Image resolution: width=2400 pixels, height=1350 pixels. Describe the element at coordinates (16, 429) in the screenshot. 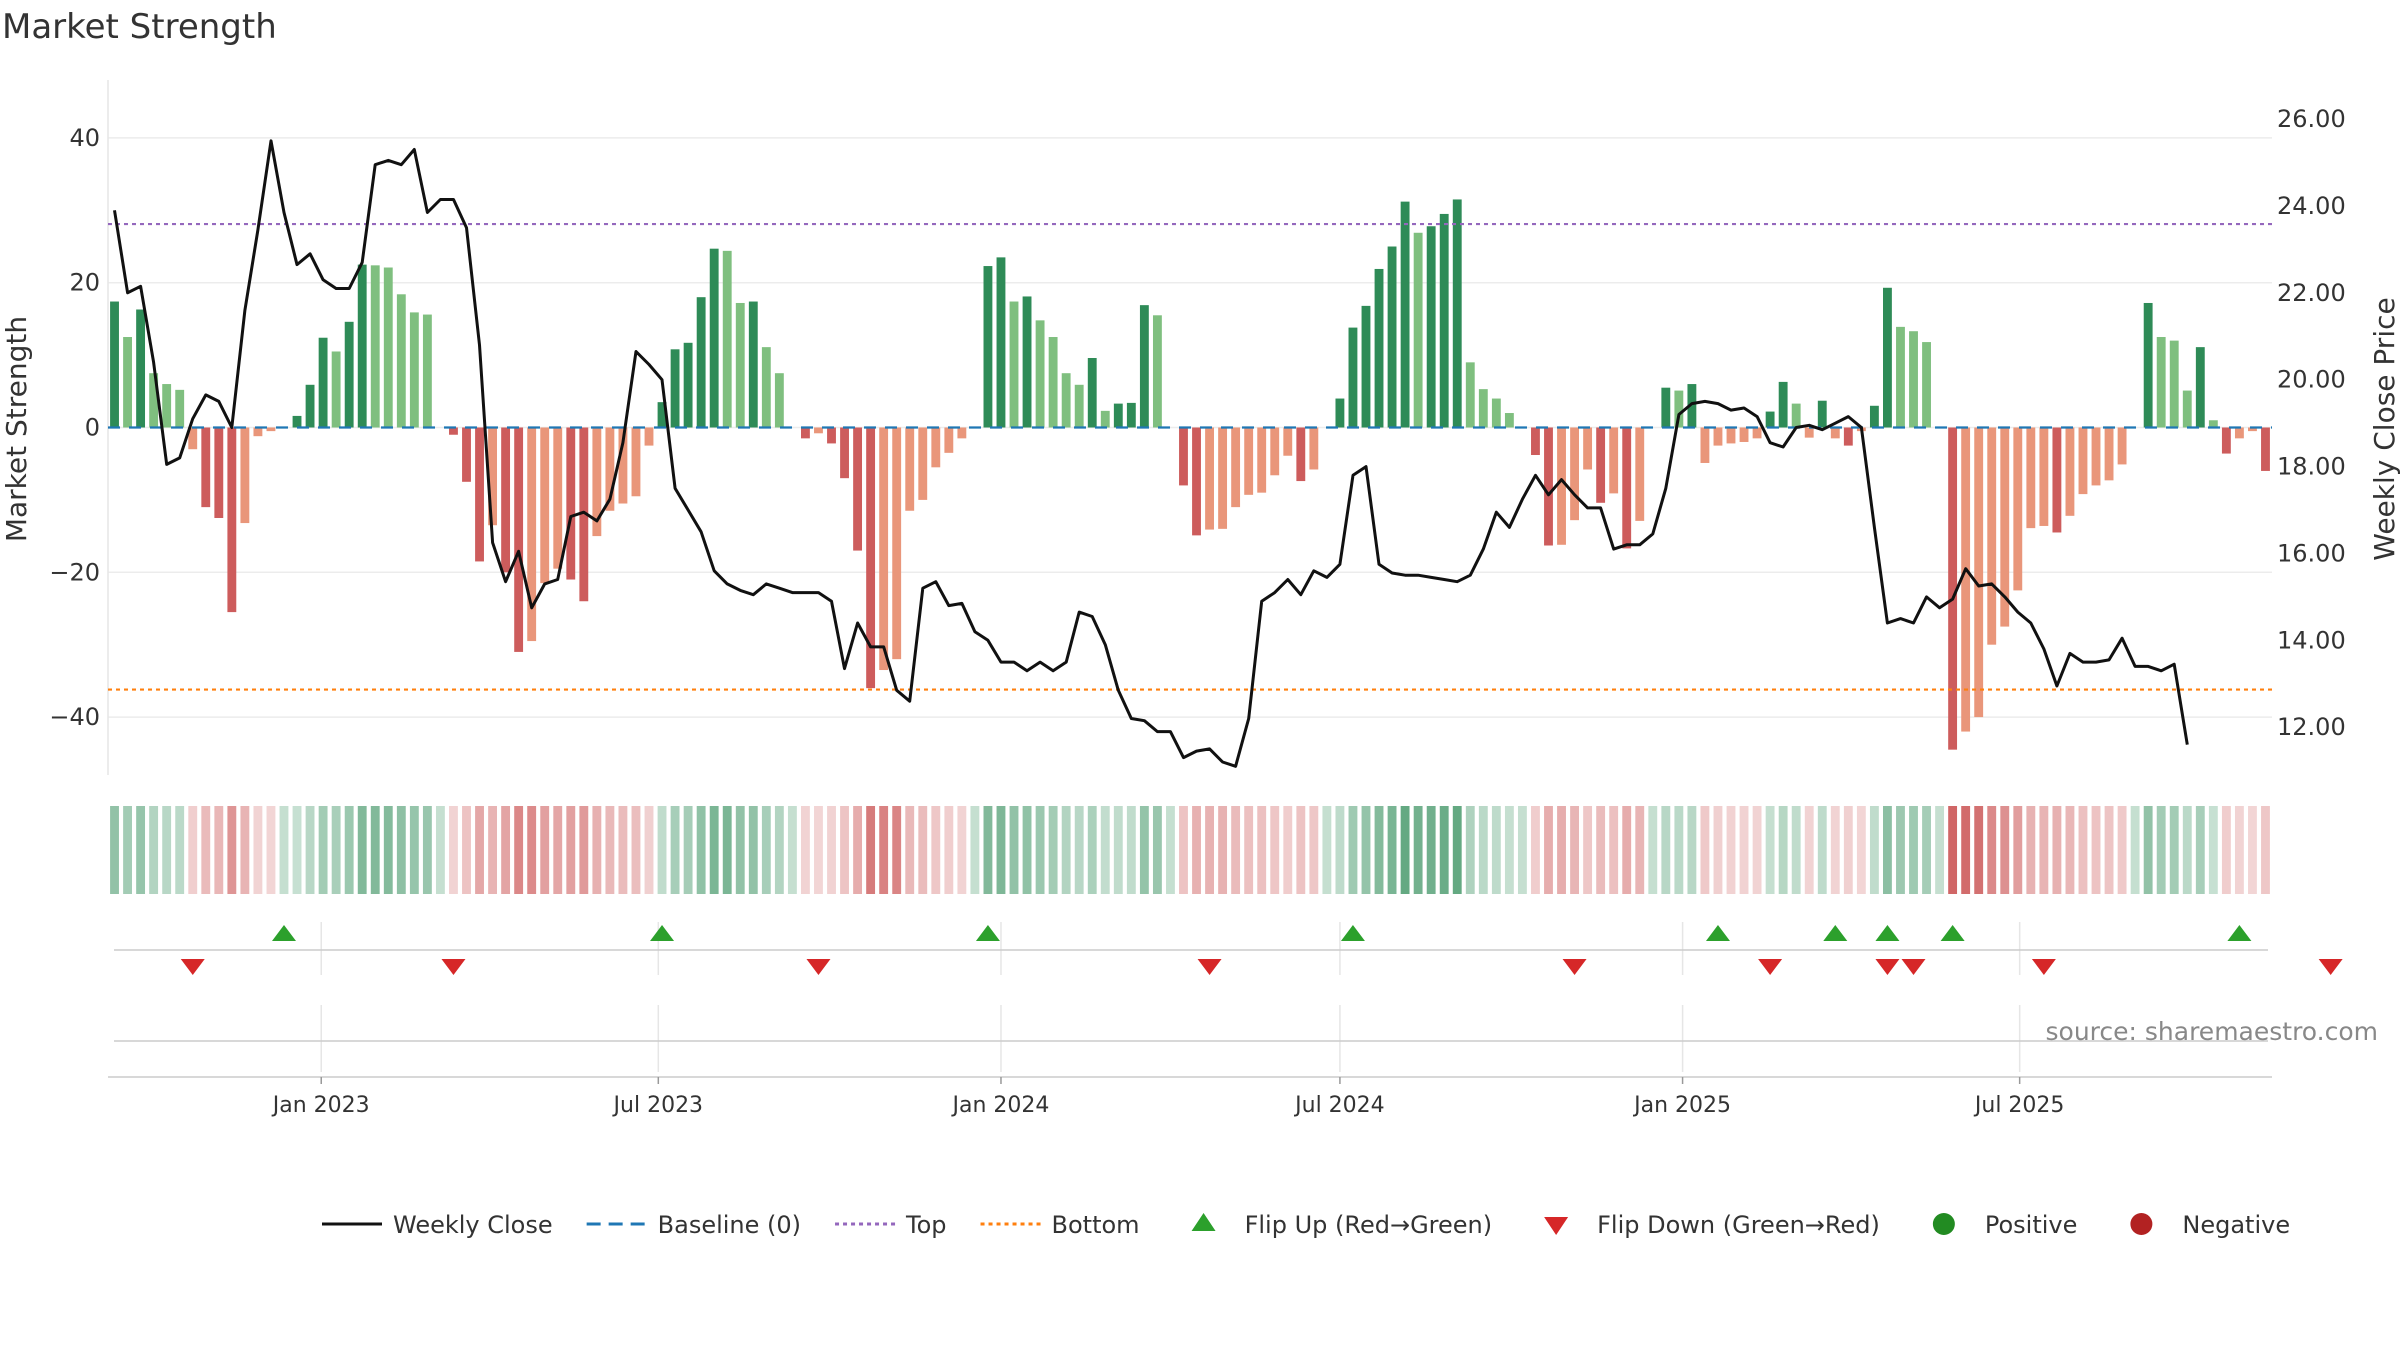

I see `y-axis-label-left: Market Strength` at that location.